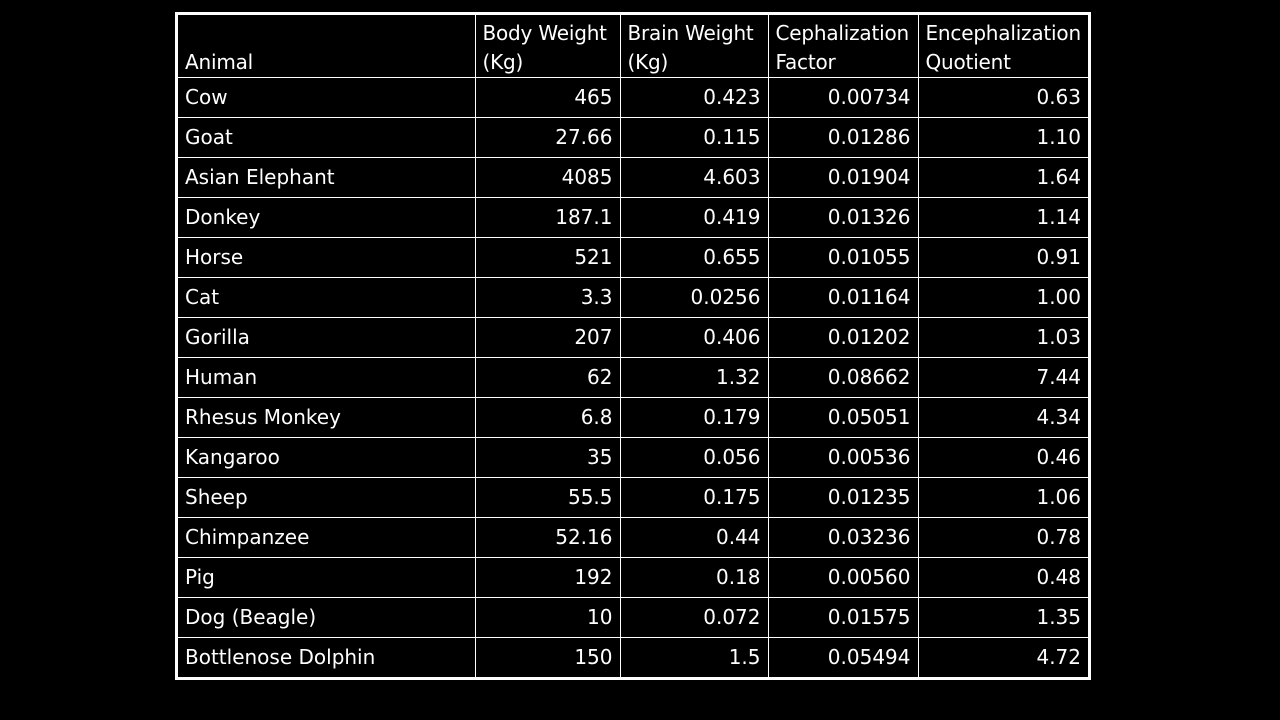  What do you see at coordinates (1002, 657) in the screenshot?
I see `cell-encephalization-quotient: 4.72` at bounding box center [1002, 657].